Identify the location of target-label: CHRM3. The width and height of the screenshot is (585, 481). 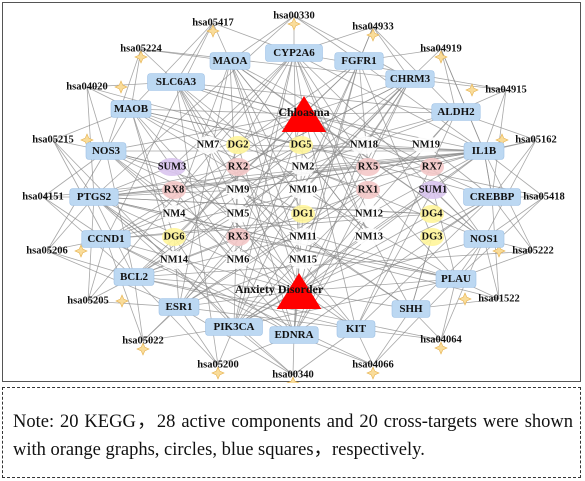
(410, 79).